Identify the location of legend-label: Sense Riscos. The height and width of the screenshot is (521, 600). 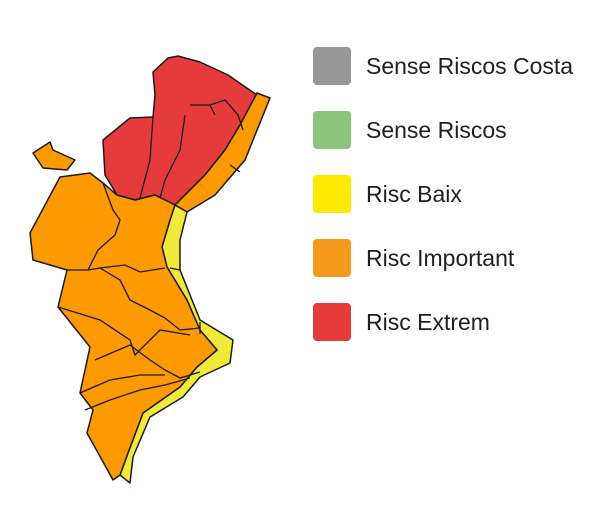
(436, 129).